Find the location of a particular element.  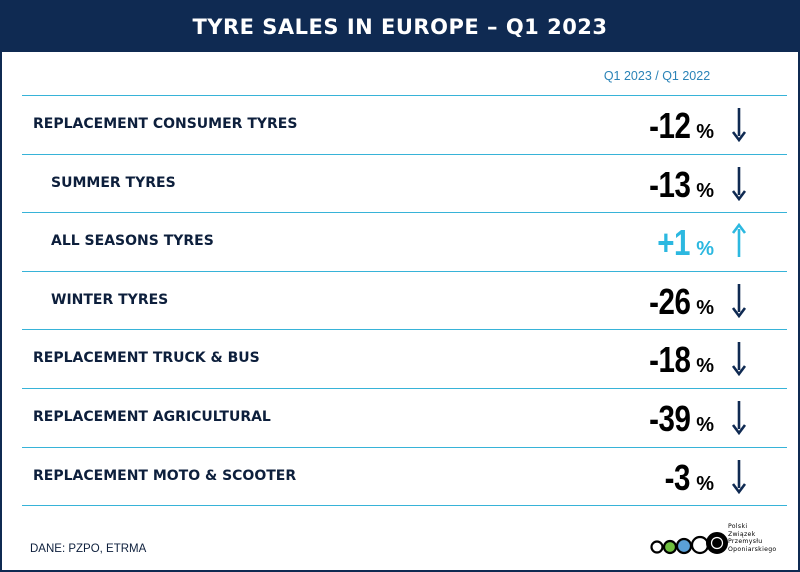

table-row: ALL SEASONS TYRES +1% is located at coordinates (404, 241).